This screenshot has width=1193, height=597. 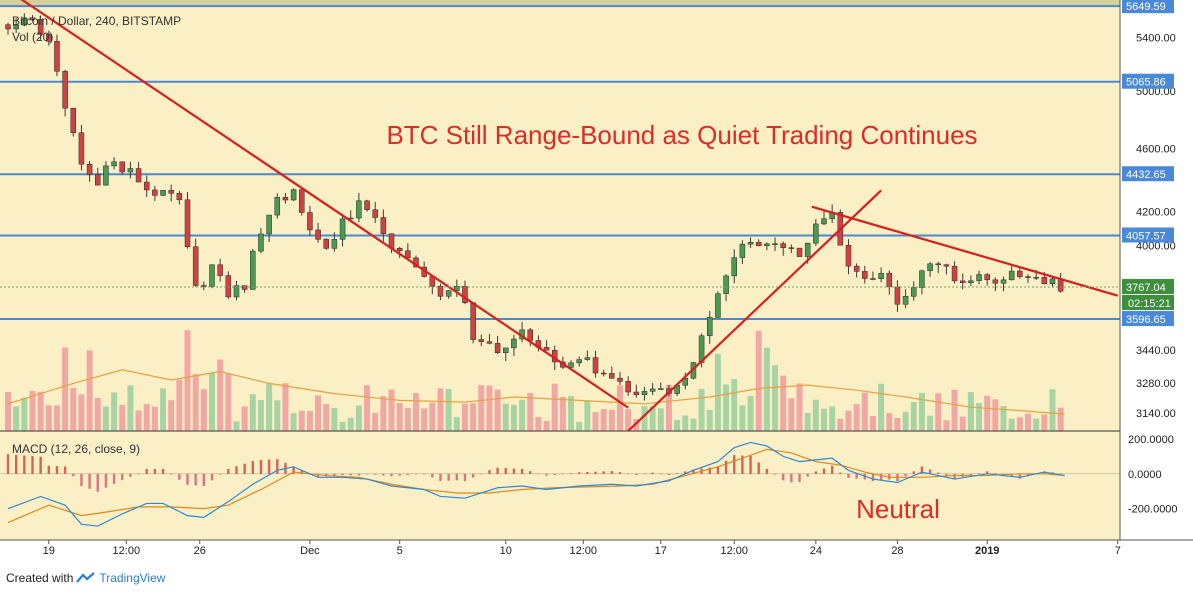 I want to click on time-tick-label: 7, so click(x=1118, y=551).